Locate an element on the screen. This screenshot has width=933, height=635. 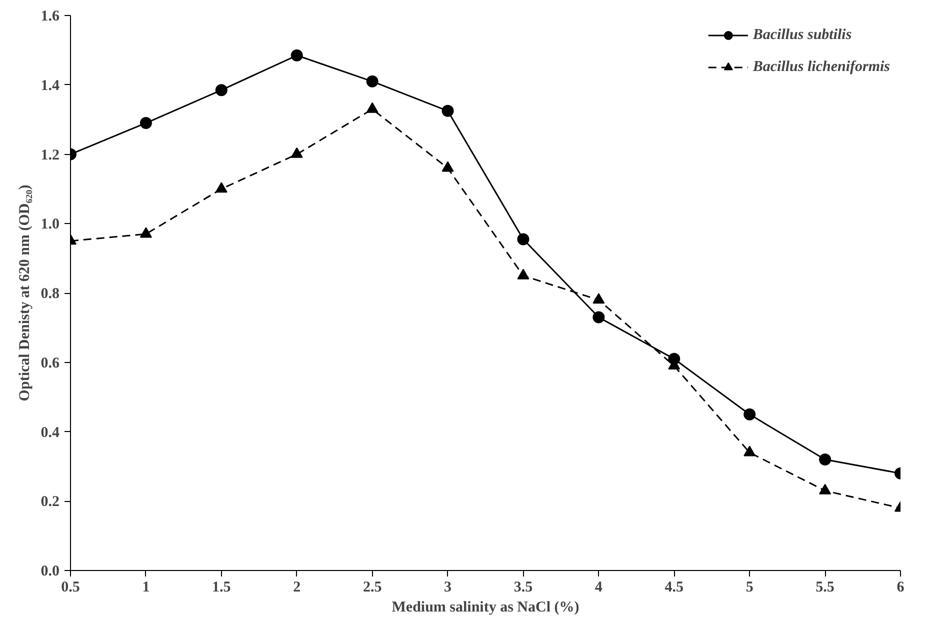
x-axis-title: Medium salinity as NaCl (%) is located at coordinates (486, 608).